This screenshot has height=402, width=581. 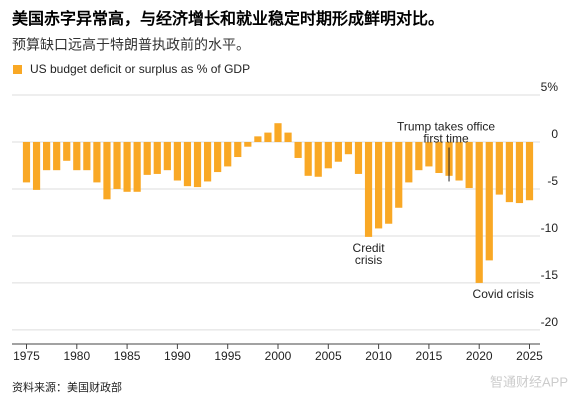 I want to click on x-tick-label: 2005, so click(x=328, y=356).